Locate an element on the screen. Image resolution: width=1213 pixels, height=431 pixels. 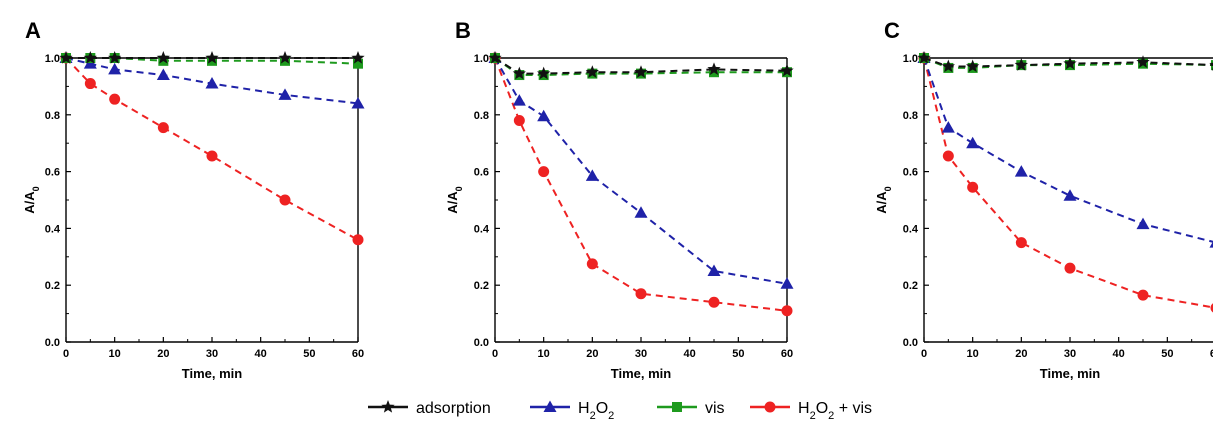
x-tick-label: 40 is located at coordinates (1119, 354).